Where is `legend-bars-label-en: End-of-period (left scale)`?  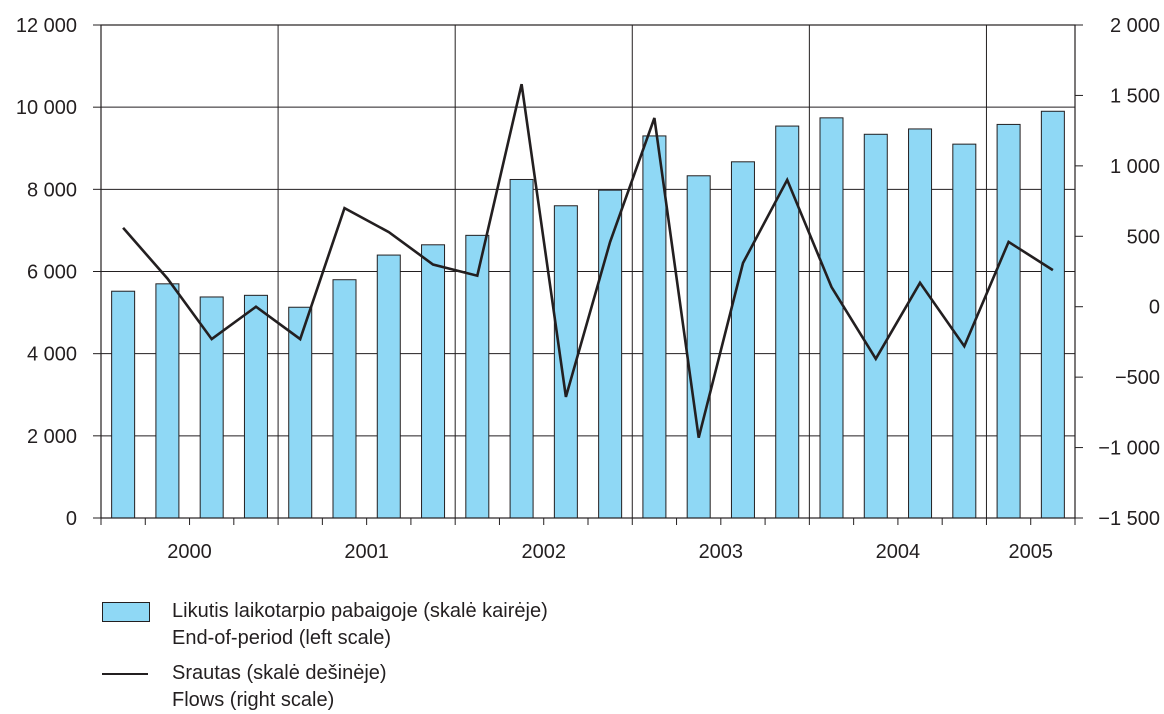
legend-bars-label-en: End-of-period (left scale) is located at coordinates (281, 638).